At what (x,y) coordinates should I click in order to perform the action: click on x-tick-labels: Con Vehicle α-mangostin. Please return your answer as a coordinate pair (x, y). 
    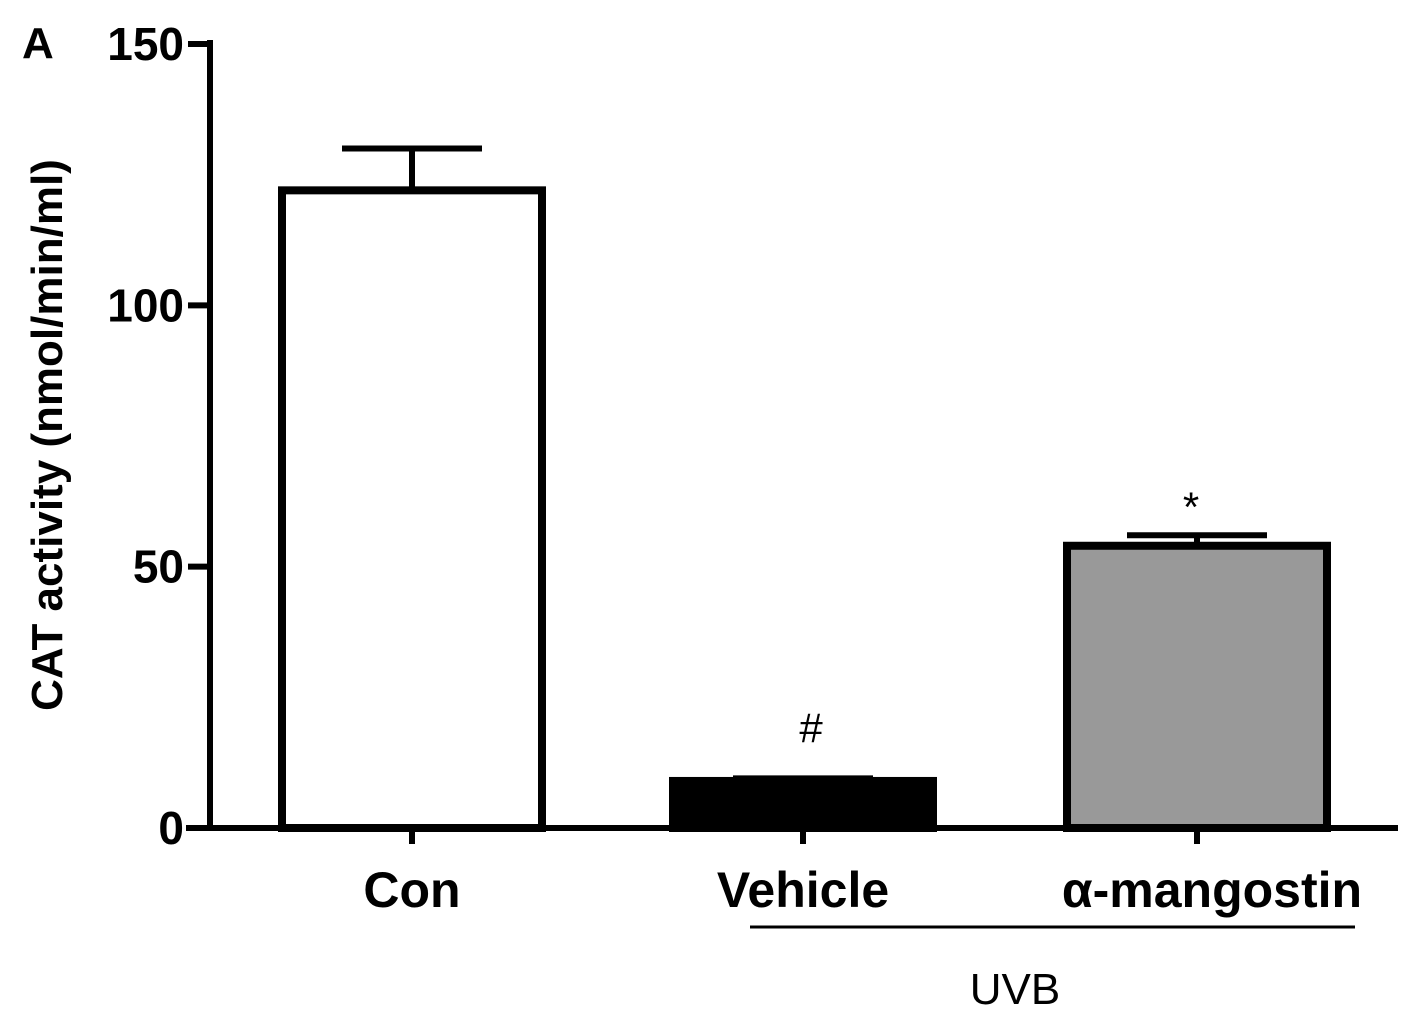
    Looking at the image, I should click on (862, 890).